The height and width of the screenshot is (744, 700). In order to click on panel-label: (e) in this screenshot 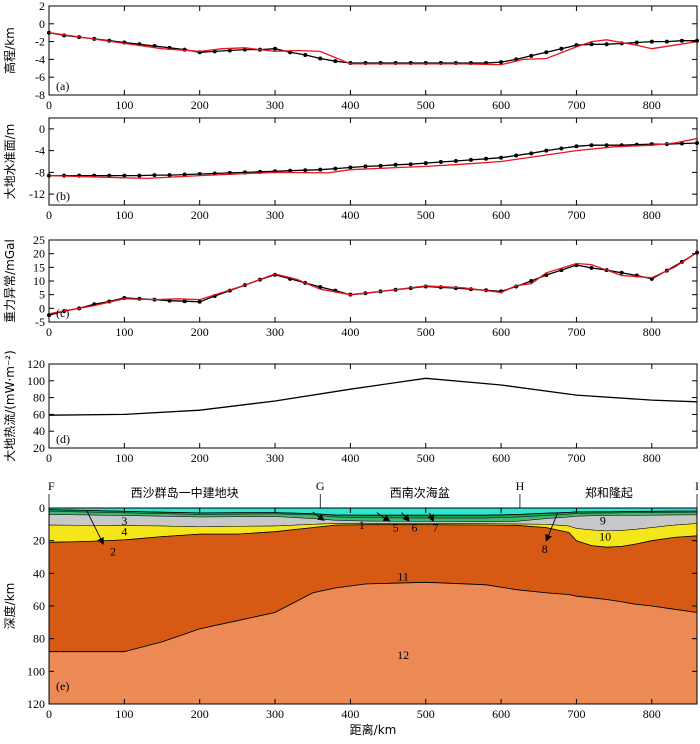, I will do `click(62, 686)`.